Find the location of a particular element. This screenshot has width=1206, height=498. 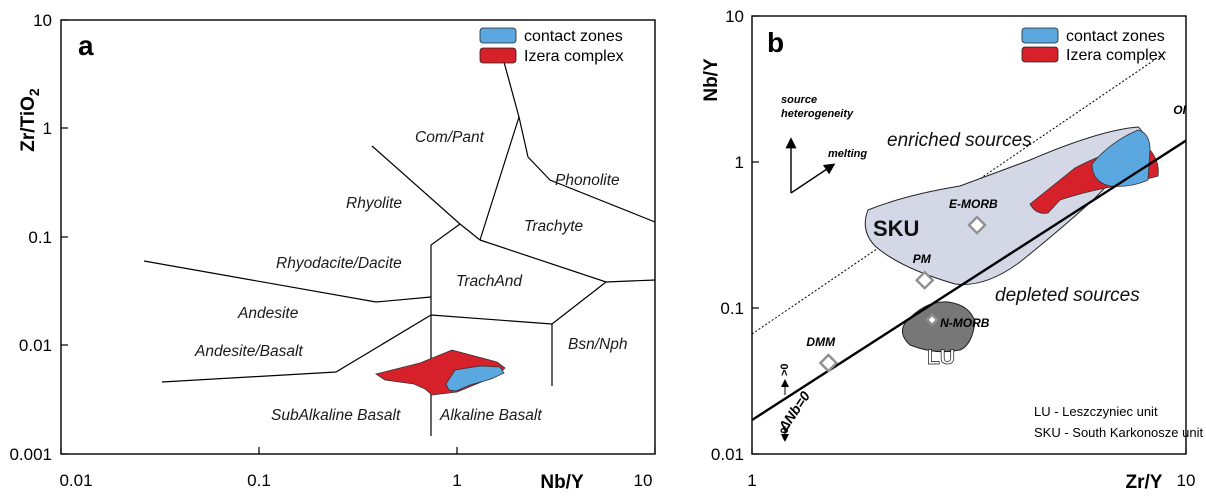

b-xtick-1: 1 is located at coordinates (751, 480).